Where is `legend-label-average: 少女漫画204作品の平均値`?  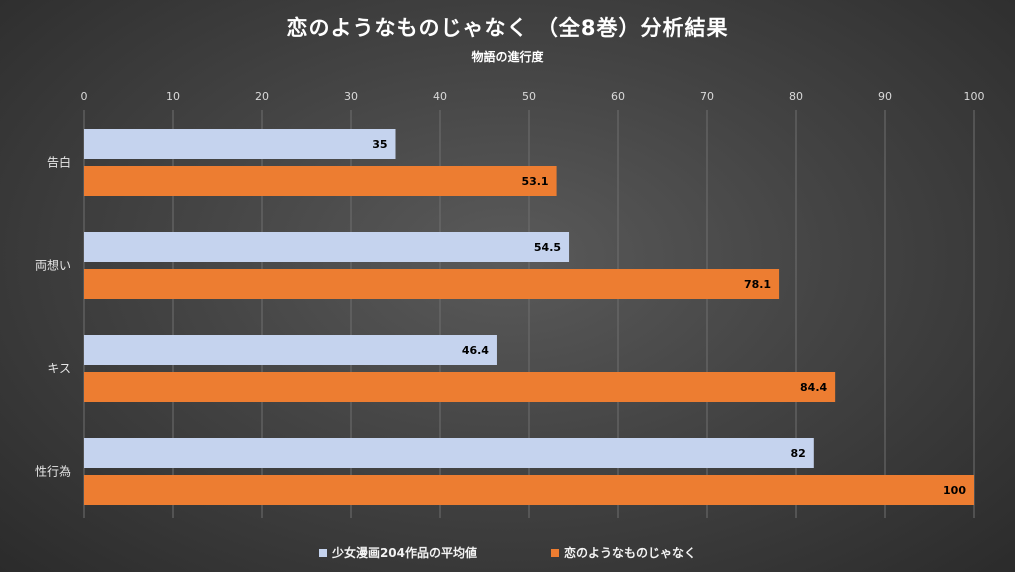 legend-label-average: 少女漫画204作品の平均値 is located at coordinates (404, 553).